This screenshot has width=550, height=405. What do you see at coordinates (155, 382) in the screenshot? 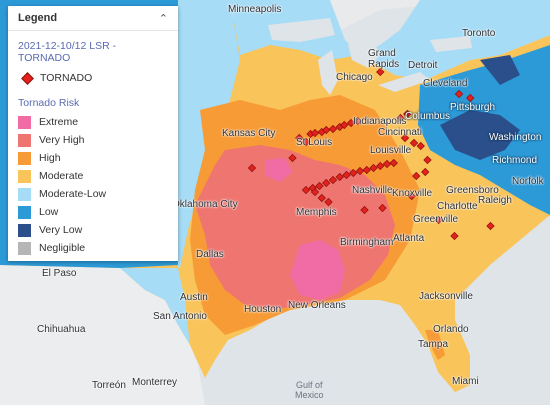
I see `city-label-monterrey: Monterrey` at bounding box center [155, 382].